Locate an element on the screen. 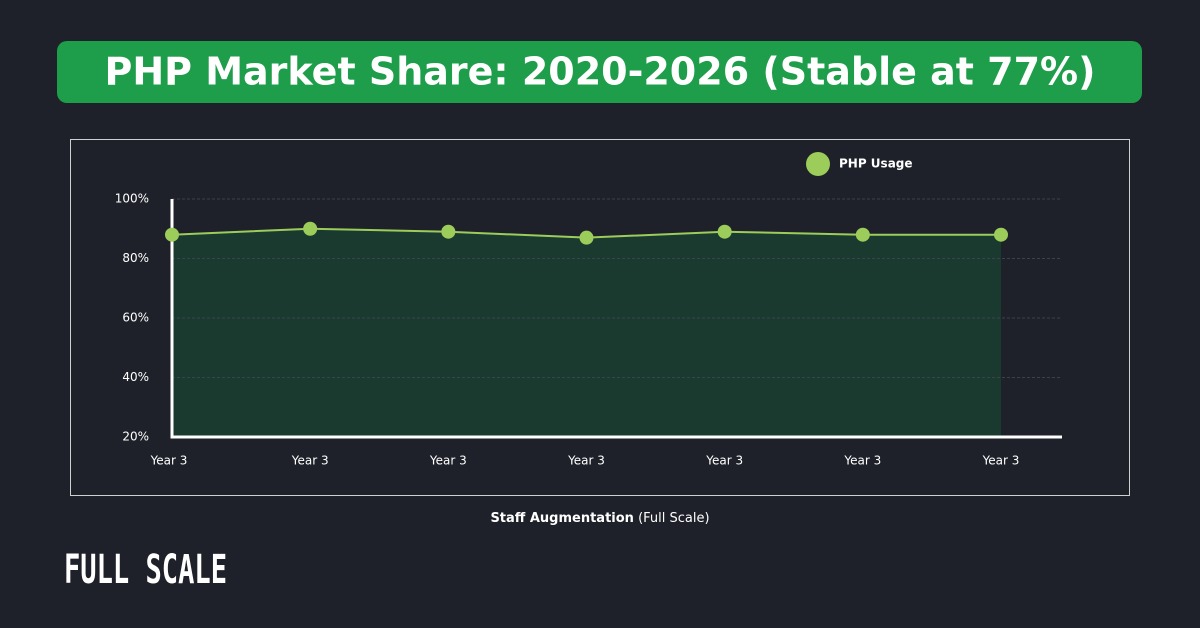 Image resolution: width=1200 pixels, height=628 pixels. caption-bold: Staff Augmentation is located at coordinates (562, 518).